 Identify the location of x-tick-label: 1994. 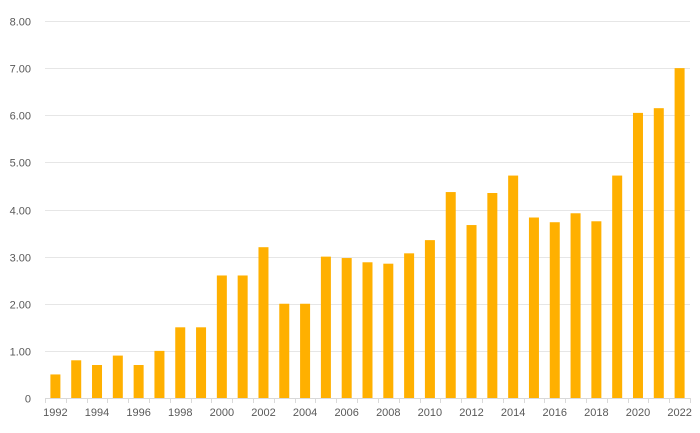
(97, 413).